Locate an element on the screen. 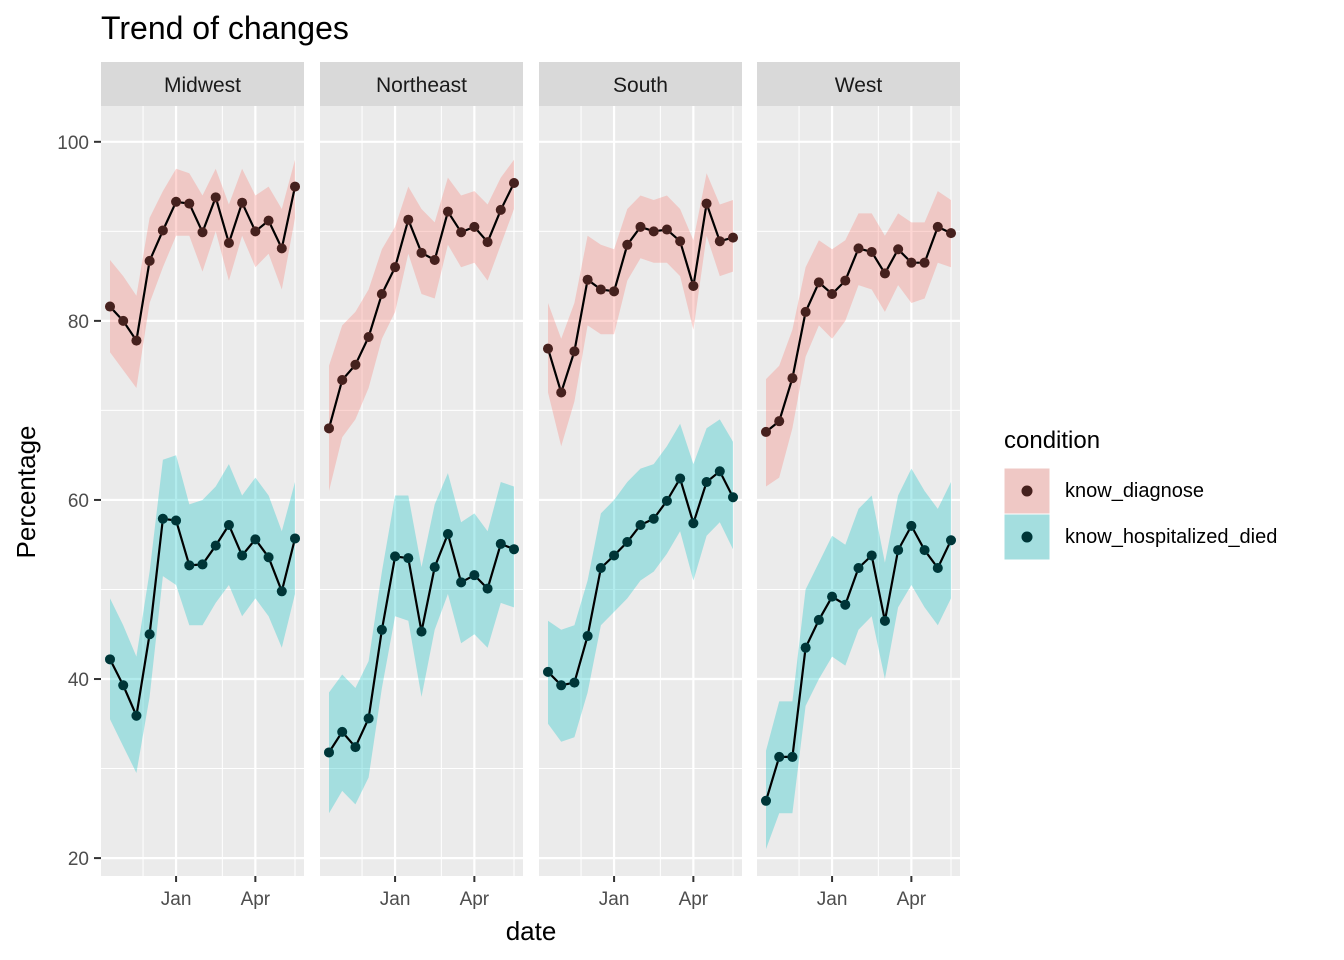 This screenshot has height=960, width=1344. panel-west: West Jan Apr is located at coordinates (858, 486).